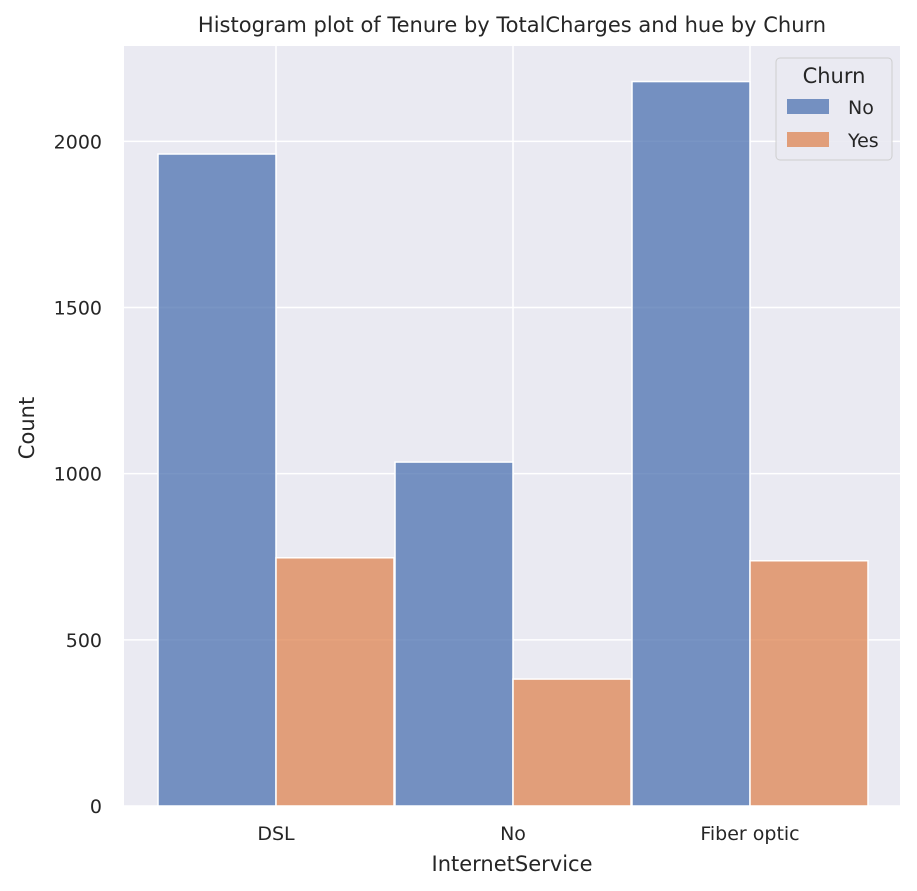 The width and height of the screenshot is (917, 891). Describe the element at coordinates (217, 480) in the screenshot. I see `bar-dsl-no` at that location.